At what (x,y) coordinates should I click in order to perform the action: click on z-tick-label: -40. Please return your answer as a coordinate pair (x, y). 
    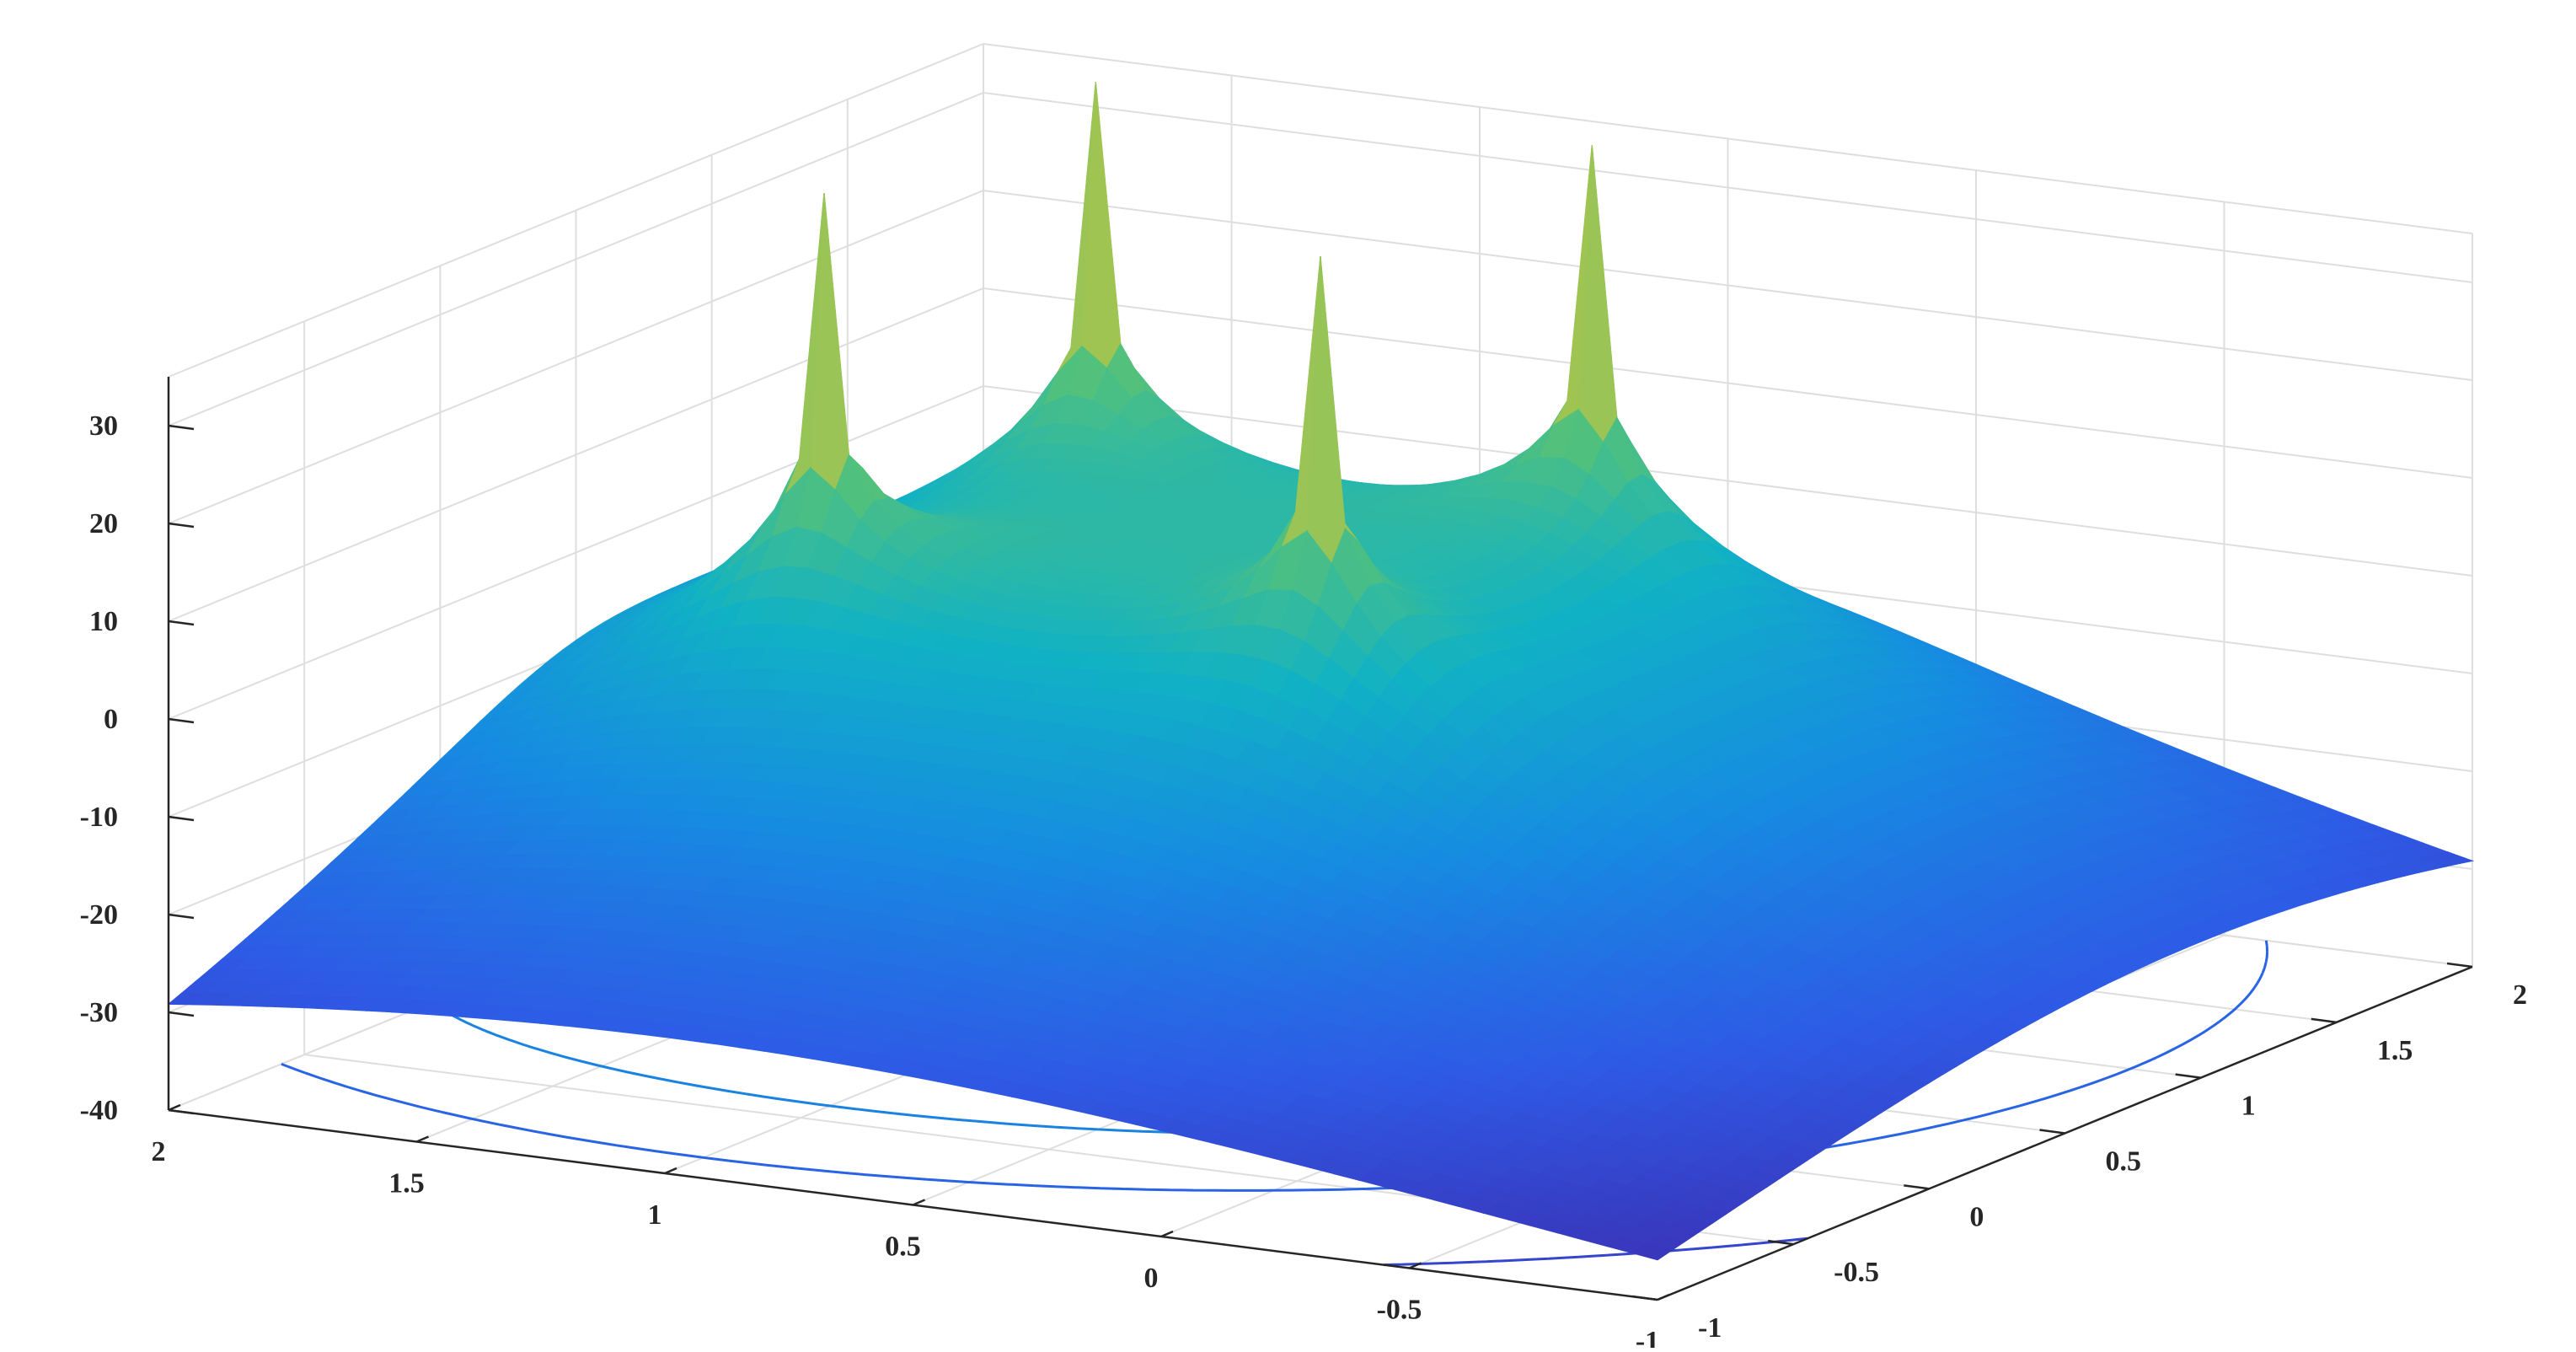
    Looking at the image, I should click on (99, 1110).